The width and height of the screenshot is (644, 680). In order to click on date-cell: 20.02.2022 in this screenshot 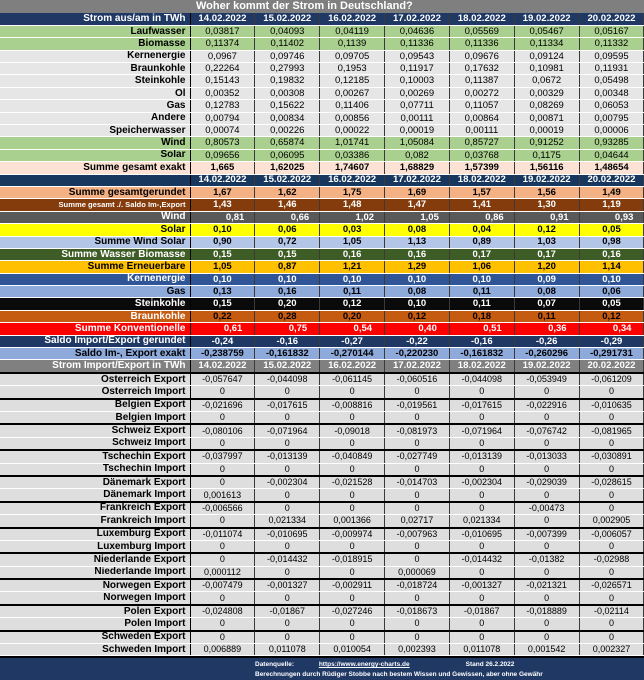, I will do `click(611, 19)`.